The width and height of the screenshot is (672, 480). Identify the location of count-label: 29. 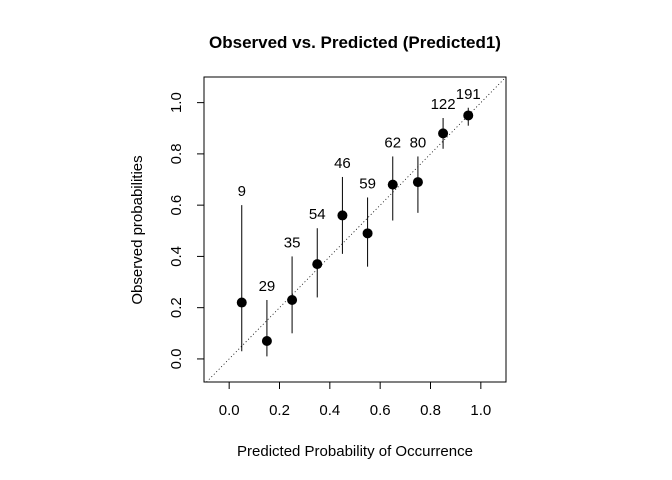
(267, 286).